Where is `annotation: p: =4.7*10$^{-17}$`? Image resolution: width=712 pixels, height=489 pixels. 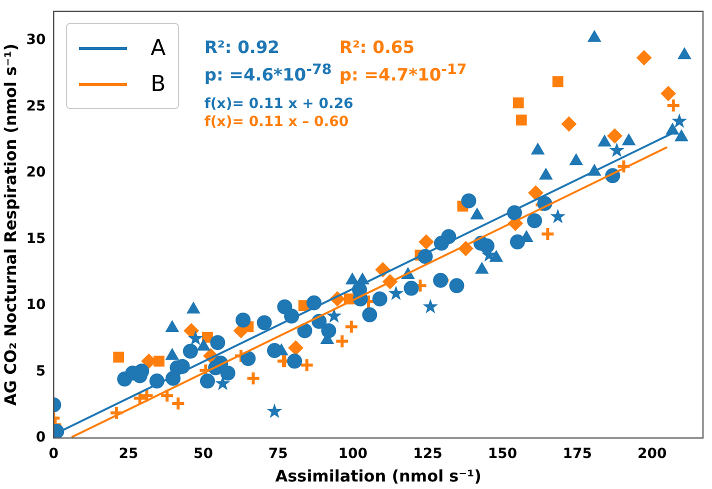
annotation: p: =4.7*10$^{-17}$ is located at coordinates (403, 74).